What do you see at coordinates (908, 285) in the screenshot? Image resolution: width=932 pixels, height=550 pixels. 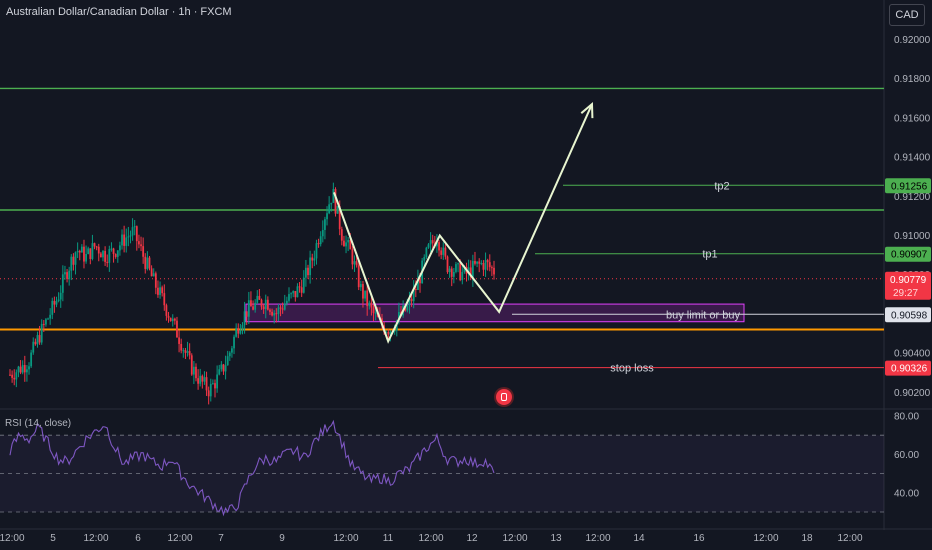 I see `current-price-badge` at bounding box center [908, 285].